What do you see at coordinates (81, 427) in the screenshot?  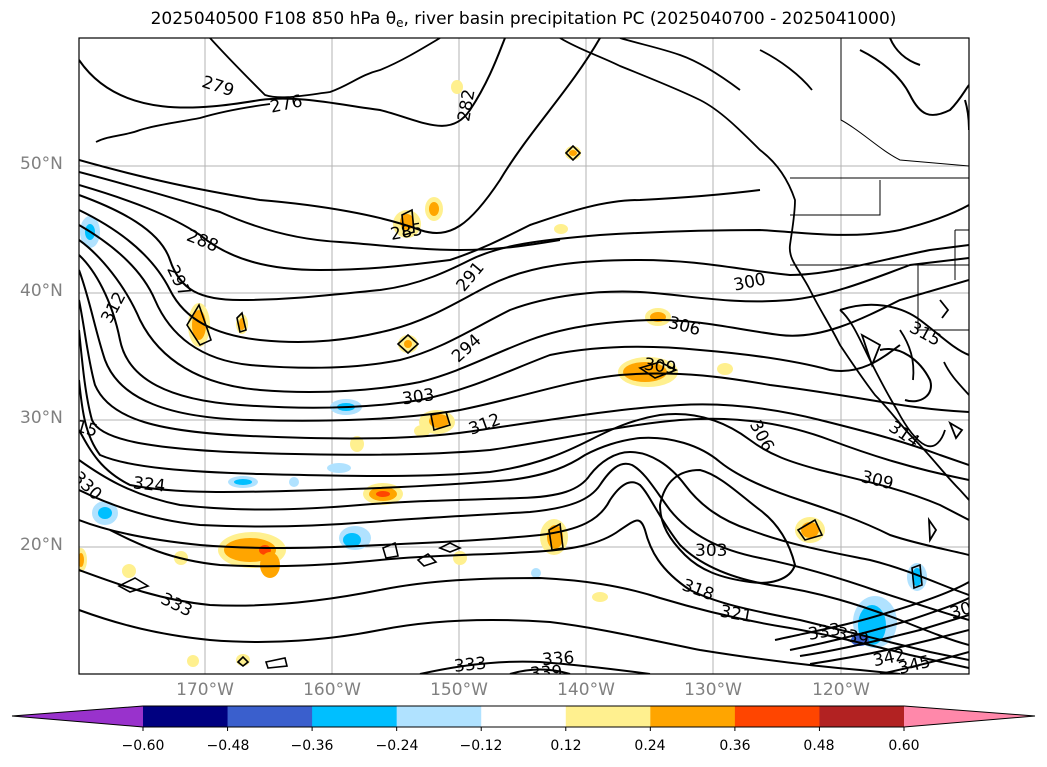 I see `contour-label: 315` at bounding box center [81, 427].